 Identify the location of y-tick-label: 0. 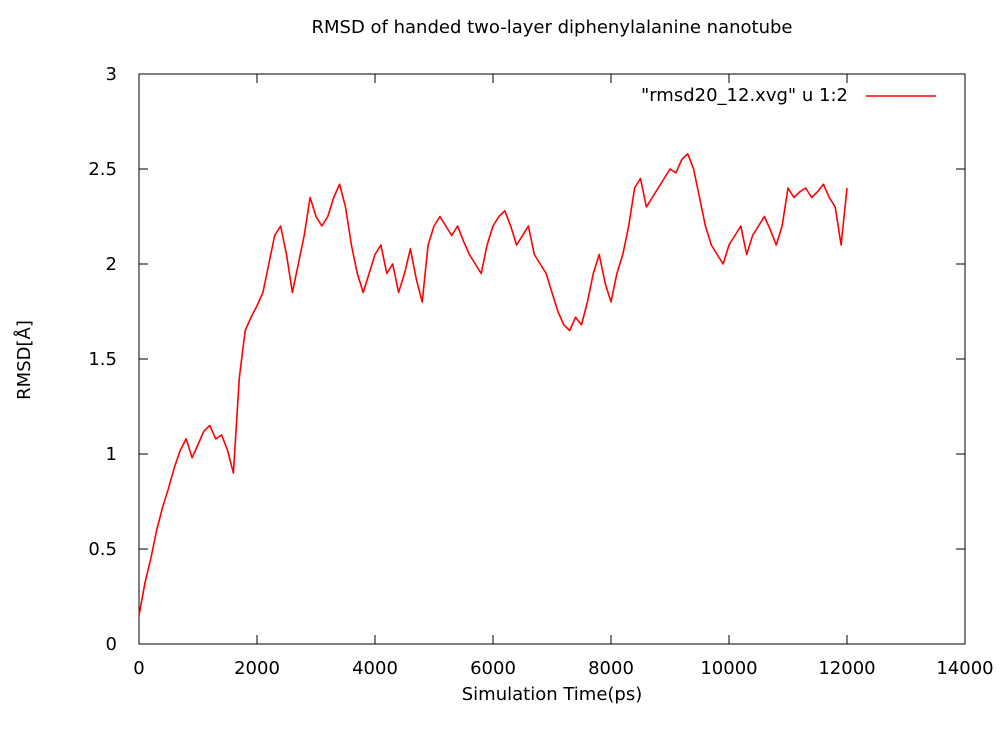
(111, 644).